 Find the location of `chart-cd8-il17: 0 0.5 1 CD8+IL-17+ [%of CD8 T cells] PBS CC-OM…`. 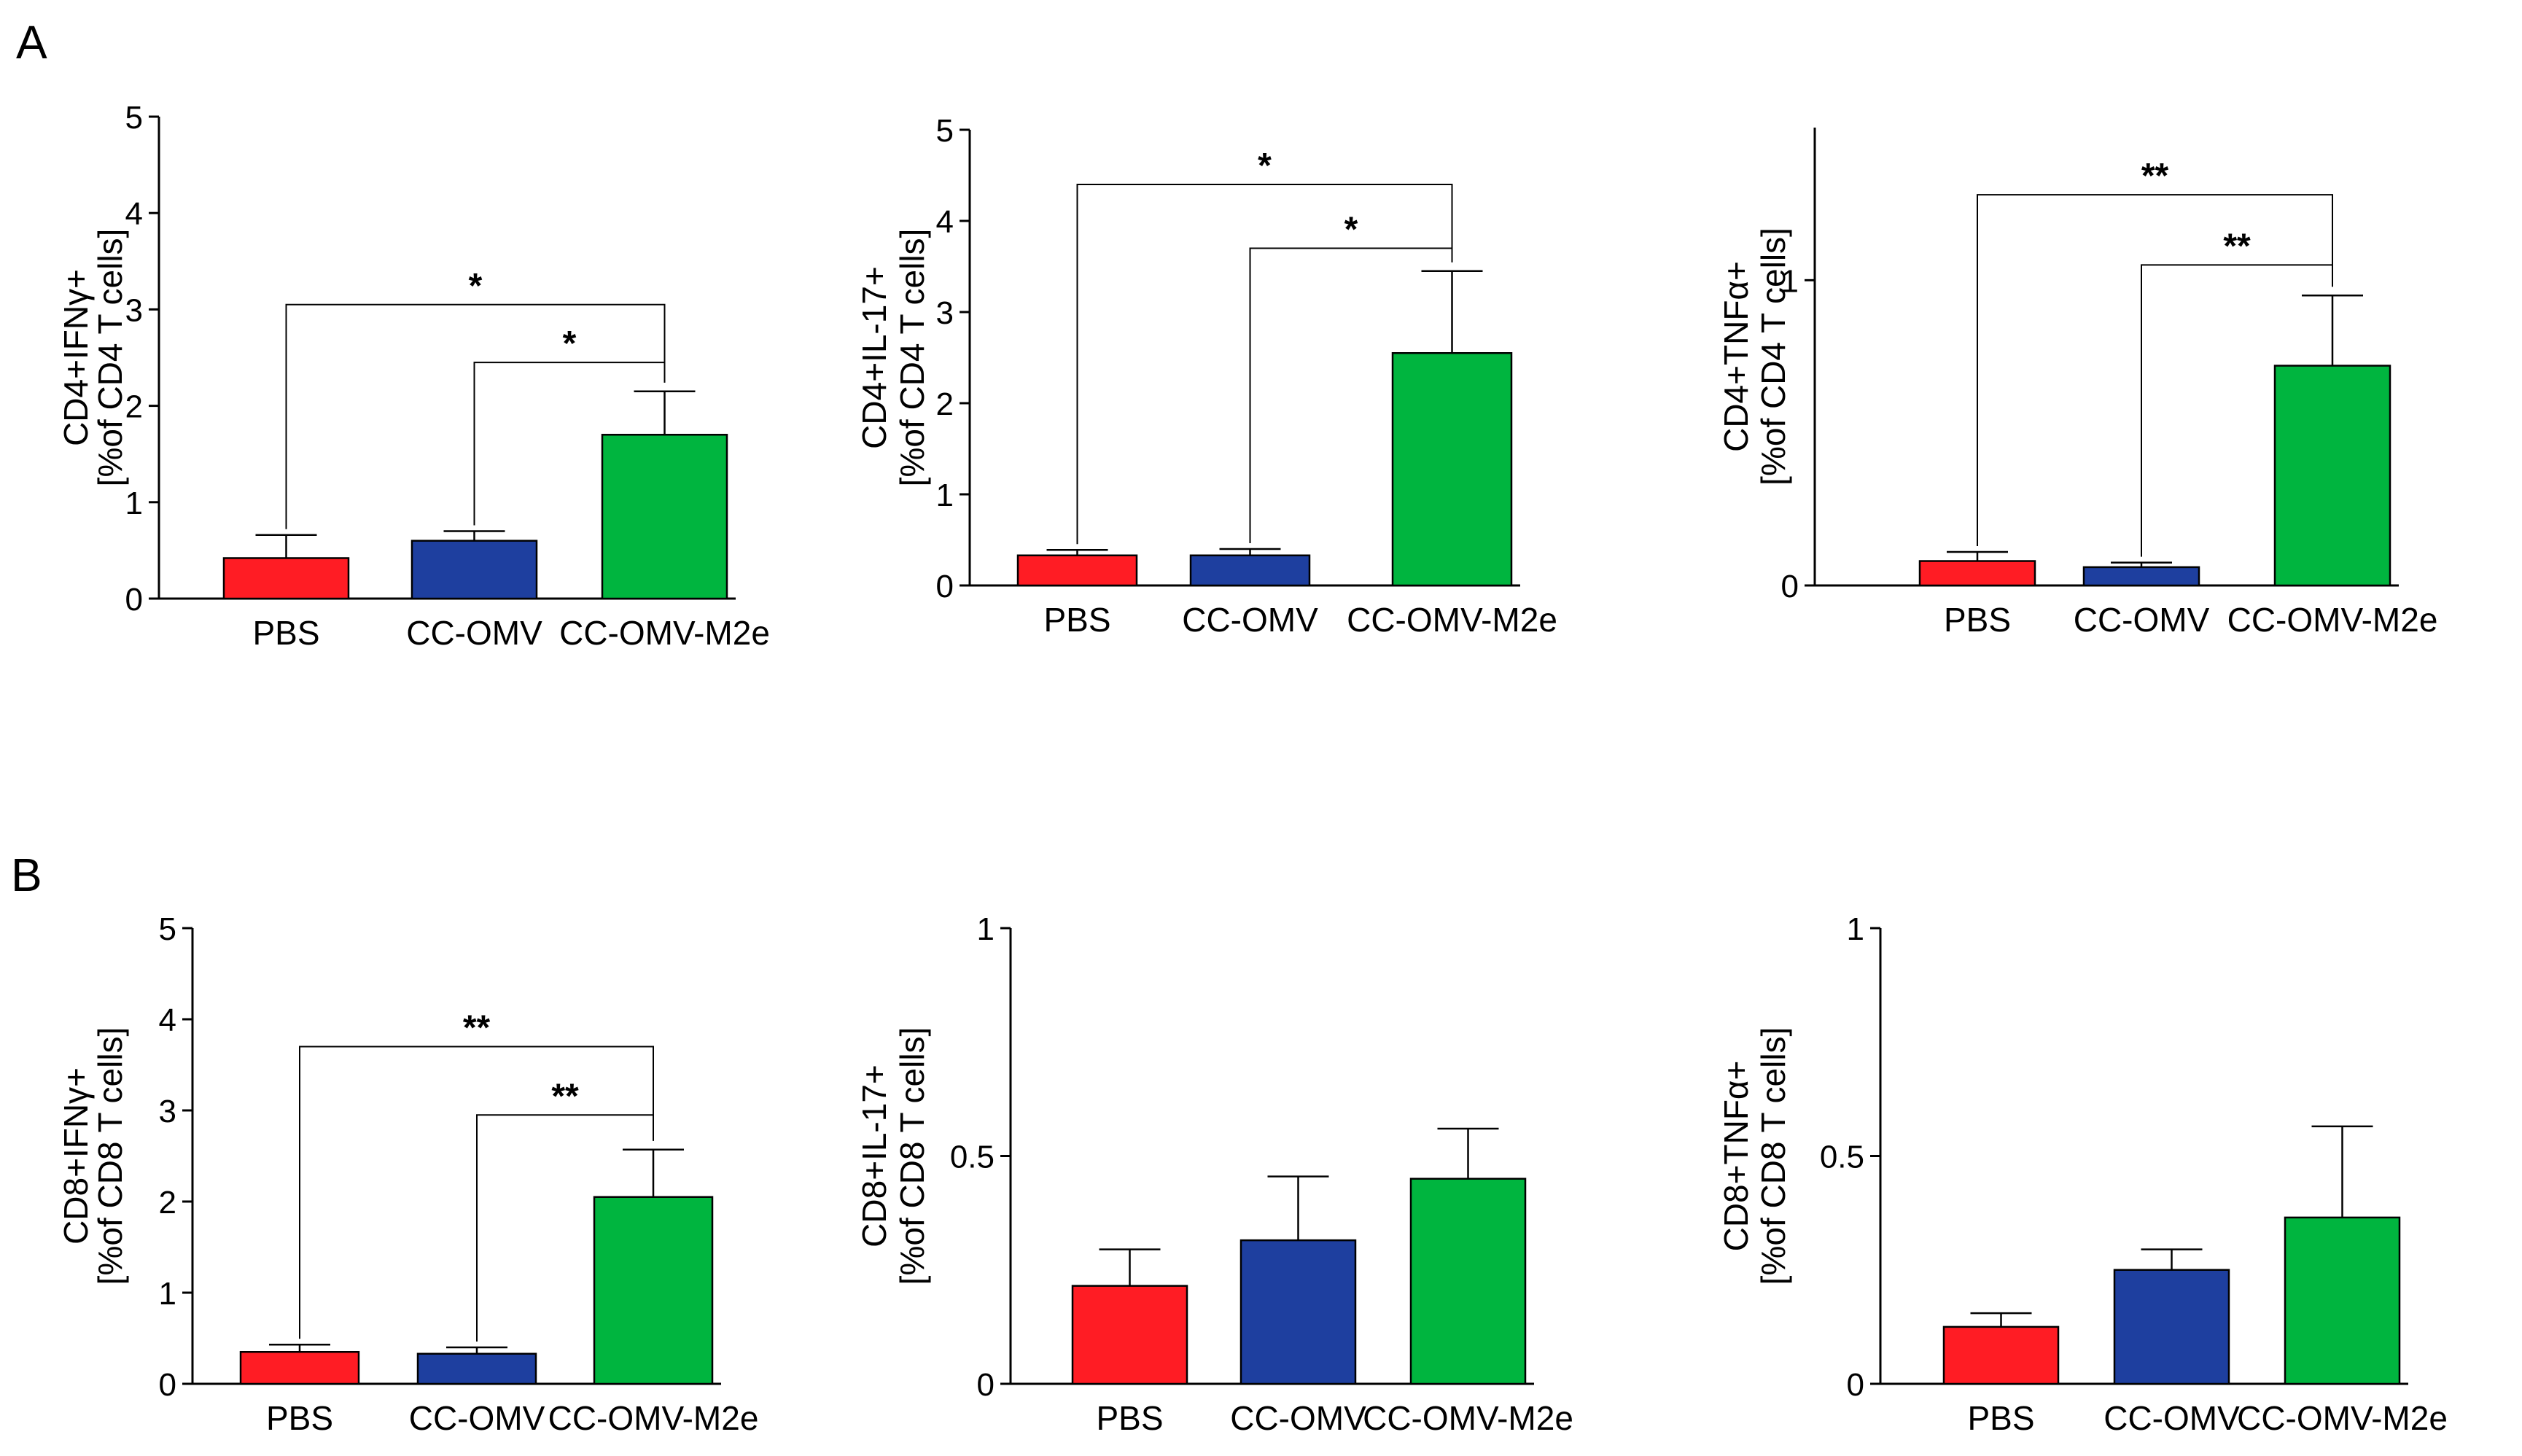

chart-cd8-il17: 0 0.5 1 CD8+IL-17+ [%of CD8 T cells] PBS CC-OM… is located at coordinates (1214, 1174).